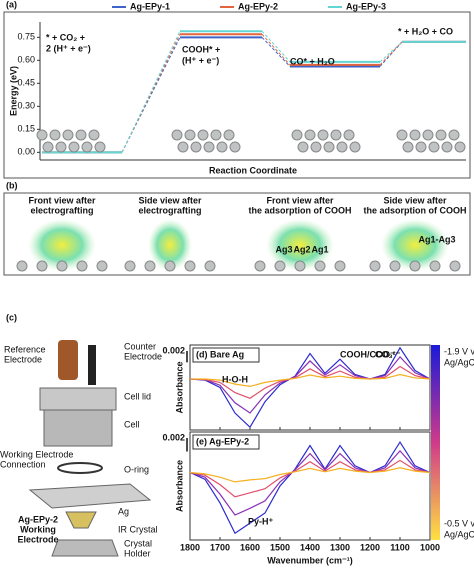 Image resolution: width=474 pixels, height=572 pixels. What do you see at coordinates (140, 346) in the screenshot?
I see `label: Counter` at bounding box center [140, 346].